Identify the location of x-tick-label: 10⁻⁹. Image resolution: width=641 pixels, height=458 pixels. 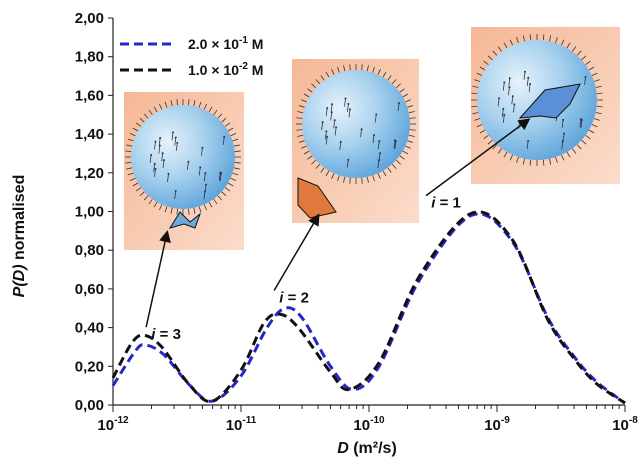
(497, 424).